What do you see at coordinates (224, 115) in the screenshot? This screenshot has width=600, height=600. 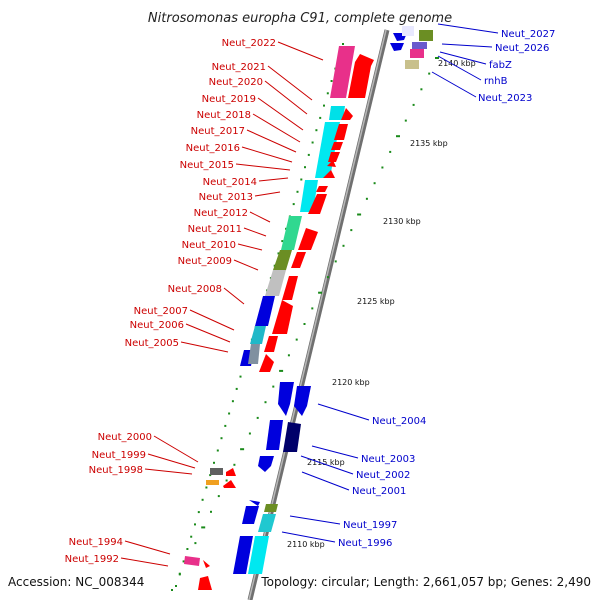 I see `gene-label: Neut_2018` at bounding box center [224, 115].